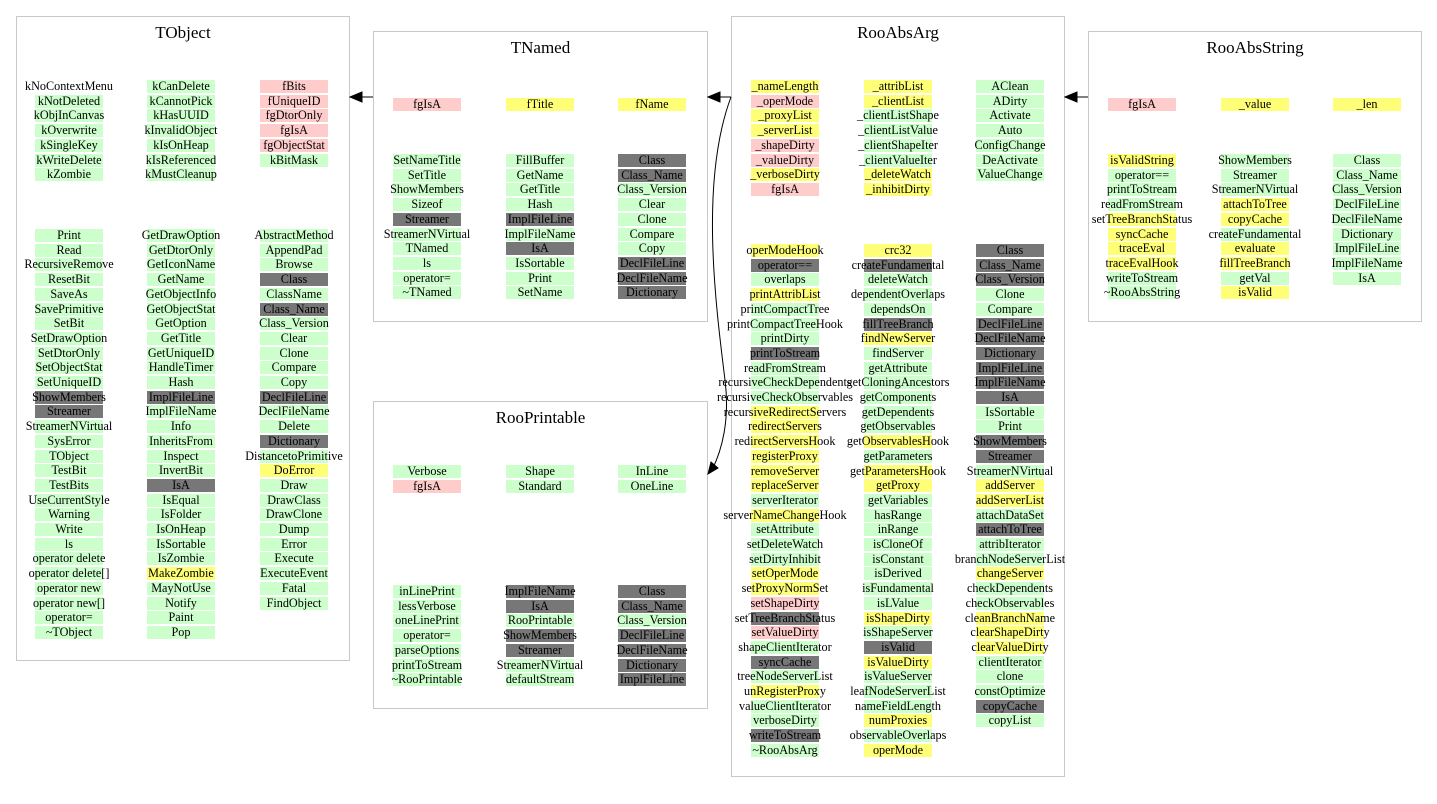 This screenshot has height=804, width=1437. What do you see at coordinates (69, 558) in the screenshot?
I see `member-label: operator delete` at bounding box center [69, 558].